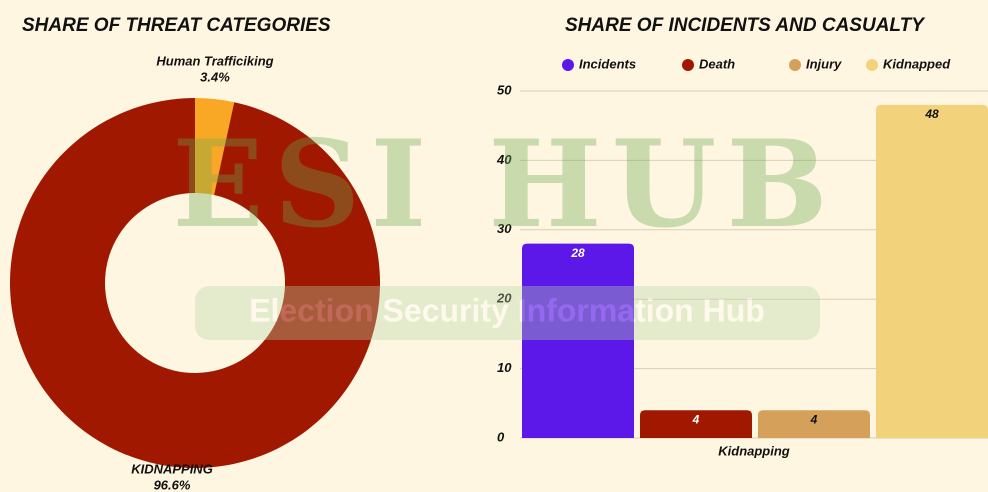 The width and height of the screenshot is (988, 492). Describe the element at coordinates (754, 450) in the screenshot. I see `x-tick-label: Kidnapping` at that location.